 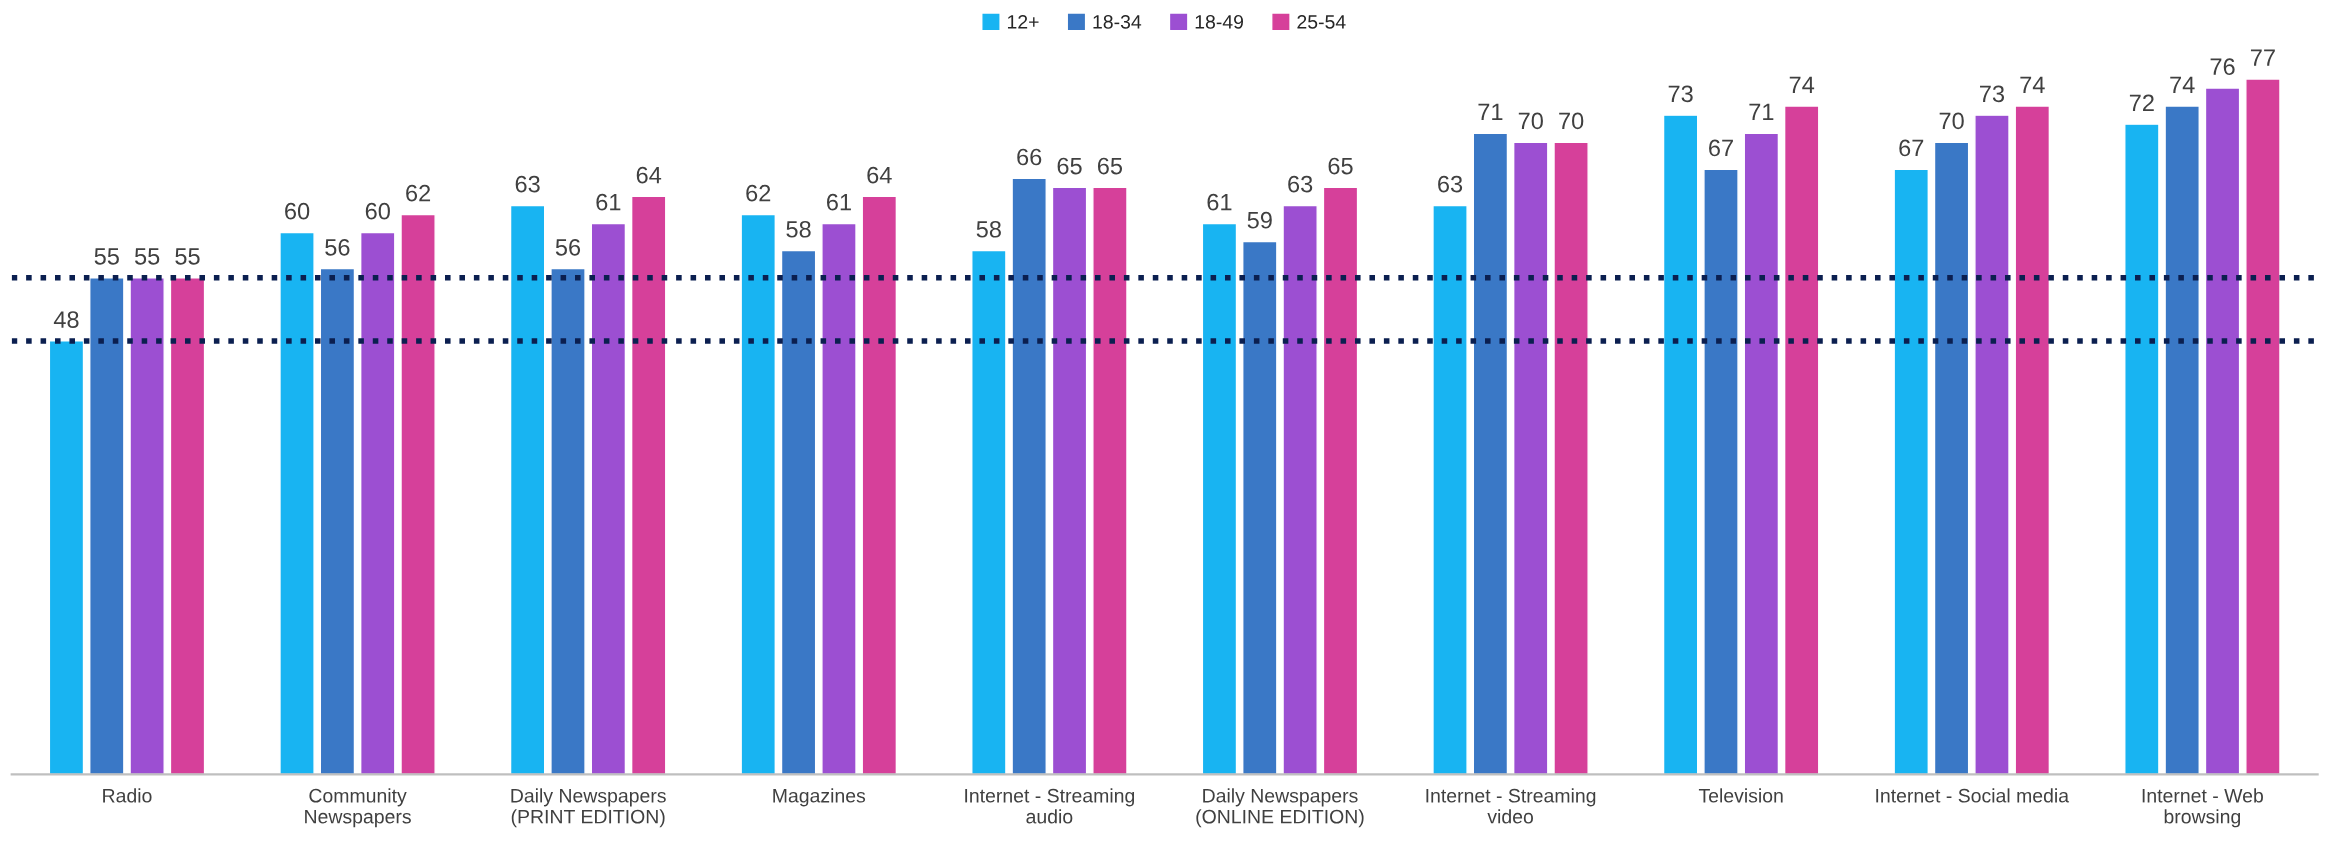 I want to click on data-label: 59, so click(x=1259, y=220).